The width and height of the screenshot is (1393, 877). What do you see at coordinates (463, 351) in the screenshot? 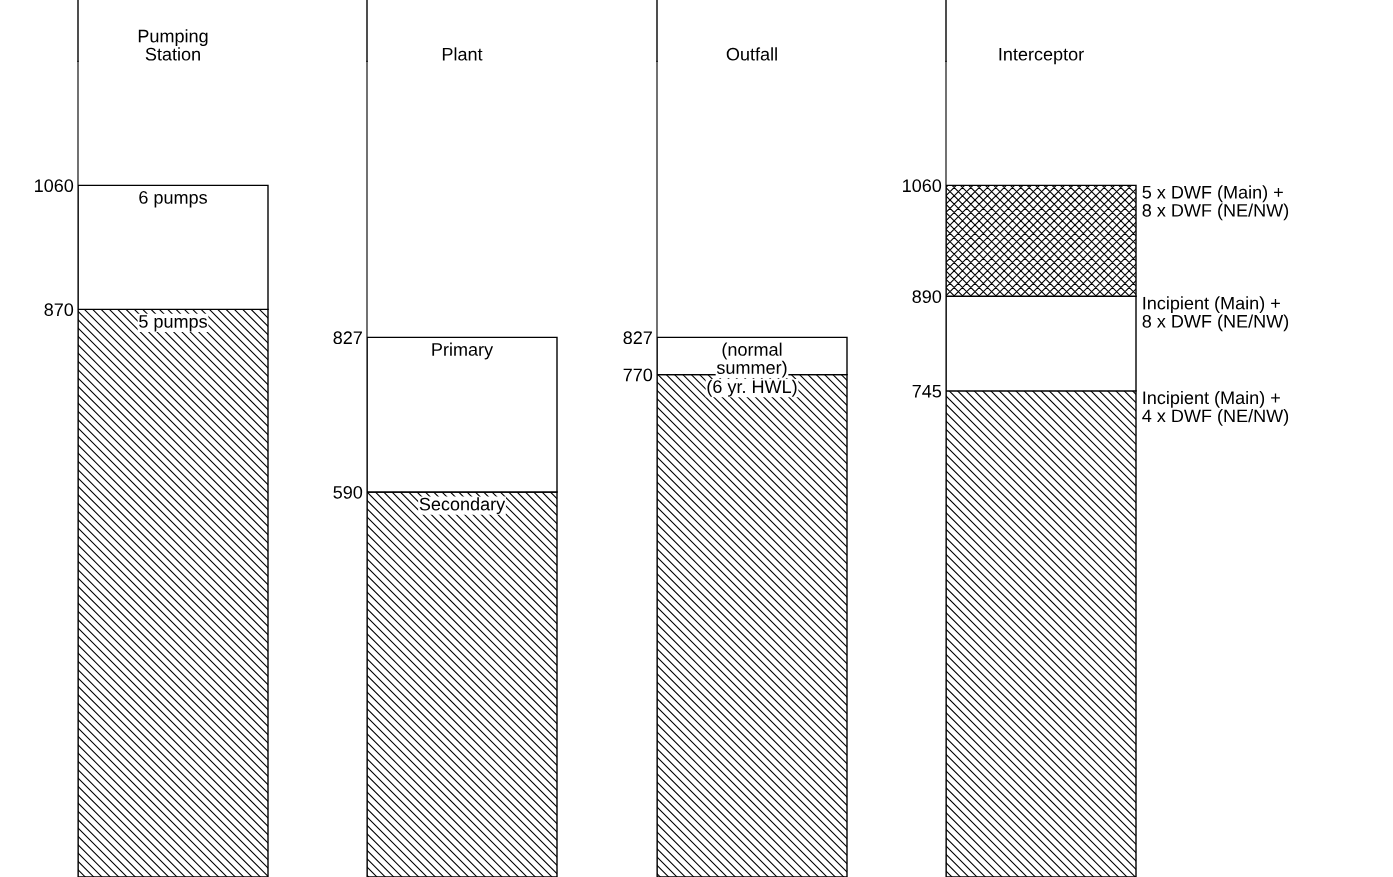
I see `annotation: Primary` at bounding box center [463, 351].